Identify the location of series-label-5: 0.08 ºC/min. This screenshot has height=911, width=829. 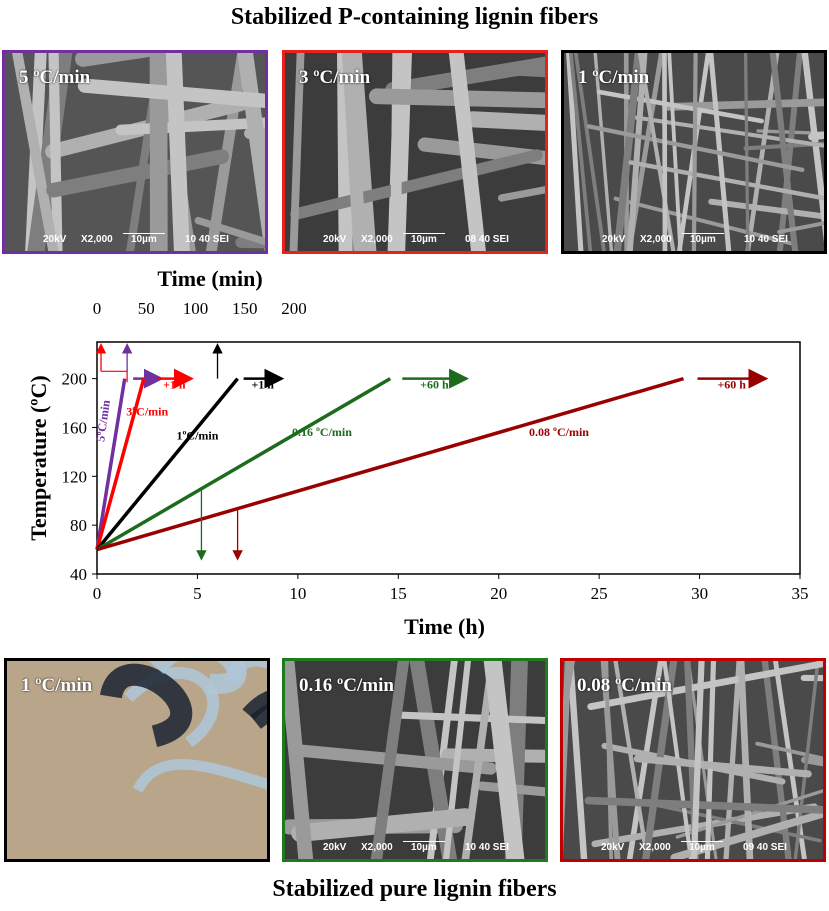
(559, 432).